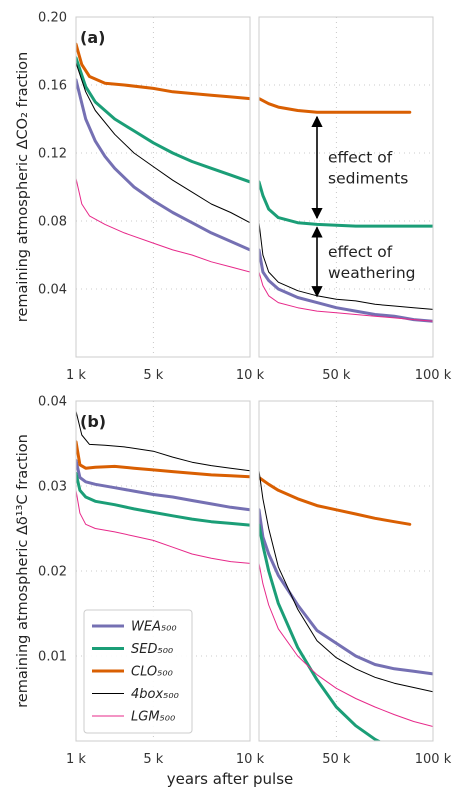  What do you see at coordinates (52, 154) in the screenshot?
I see `y-tick-label: 0.12` at bounding box center [52, 154].